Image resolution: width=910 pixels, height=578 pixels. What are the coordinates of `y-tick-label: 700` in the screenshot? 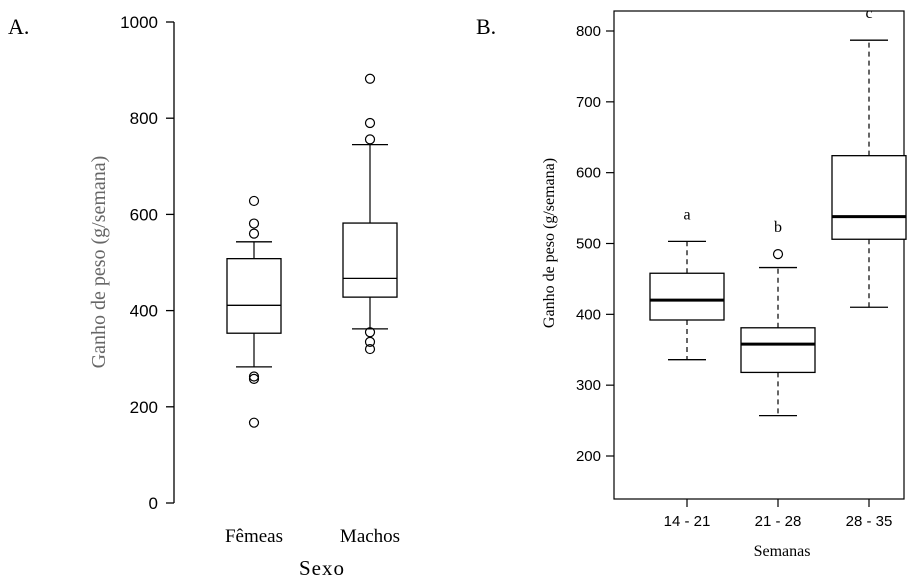 It's located at (588, 102).